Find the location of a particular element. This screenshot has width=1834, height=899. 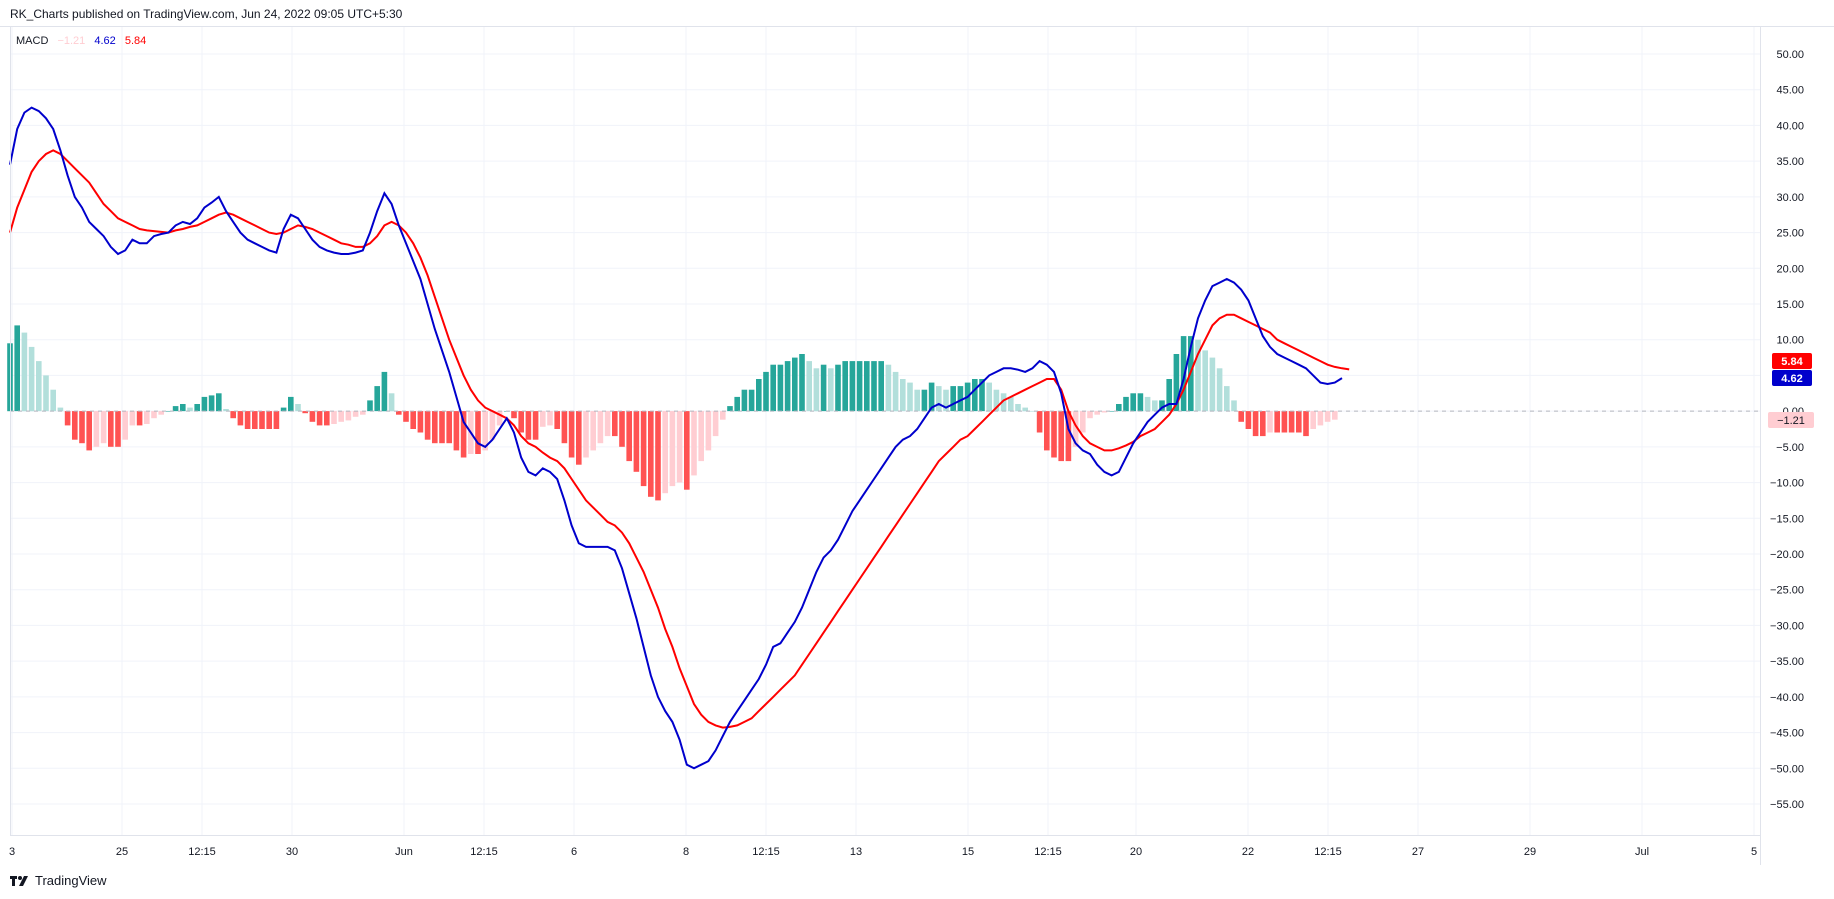

x-tick-label: 8 is located at coordinates (686, 852).